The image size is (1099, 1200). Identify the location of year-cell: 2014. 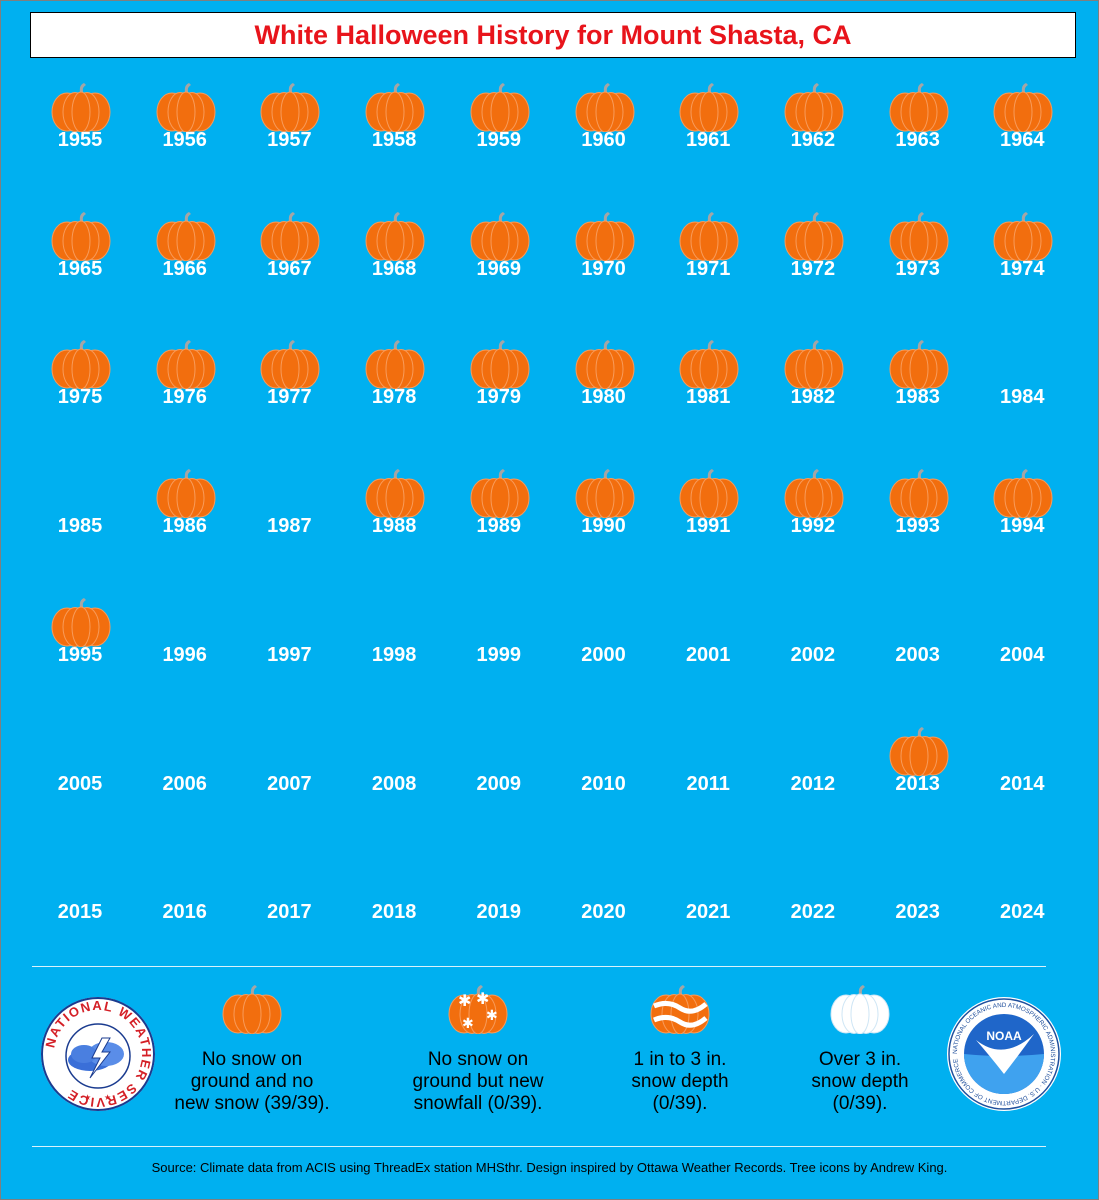
(1022, 781).